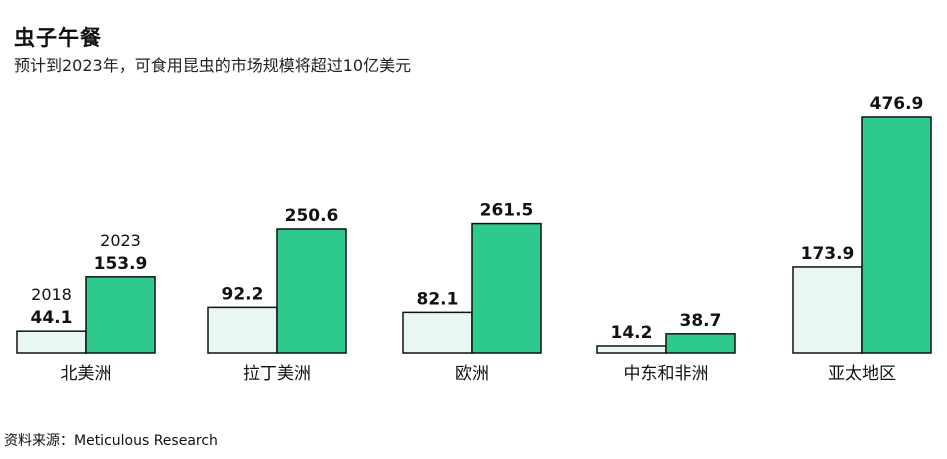 This screenshot has width=947, height=459. Describe the element at coordinates (120, 240) in the screenshot. I see `series-name-label-2023: 2023` at that location.